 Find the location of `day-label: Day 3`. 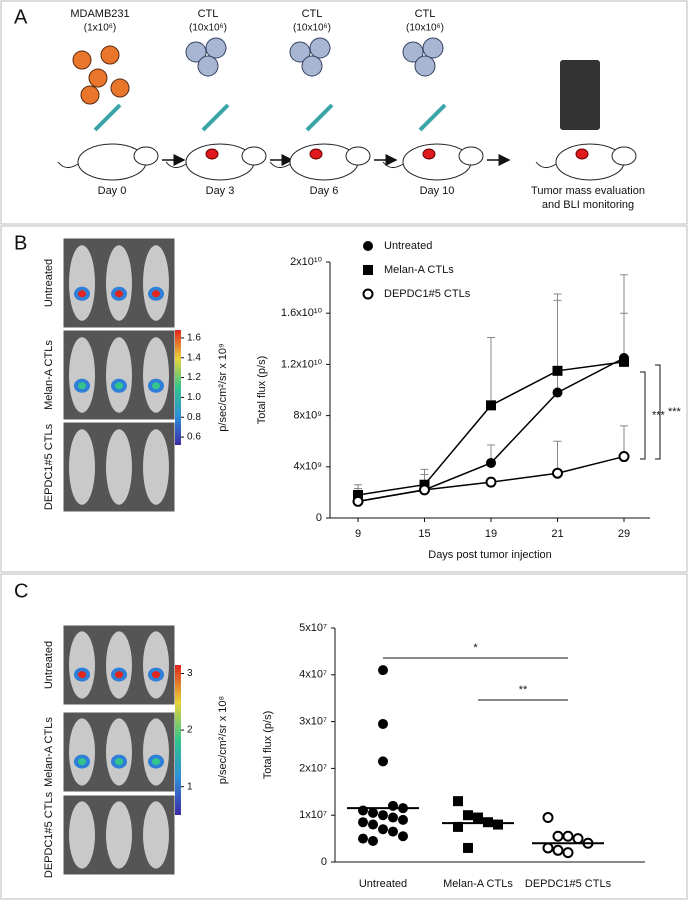

day-label: Day 3 is located at coordinates (220, 191).